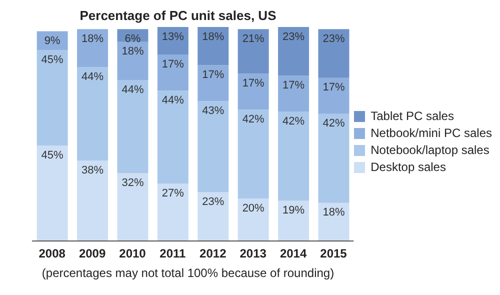 The image size is (500, 295). Describe the element at coordinates (431, 133) in the screenshot. I see `legend-label: Netbook/mini PC sales` at that location.